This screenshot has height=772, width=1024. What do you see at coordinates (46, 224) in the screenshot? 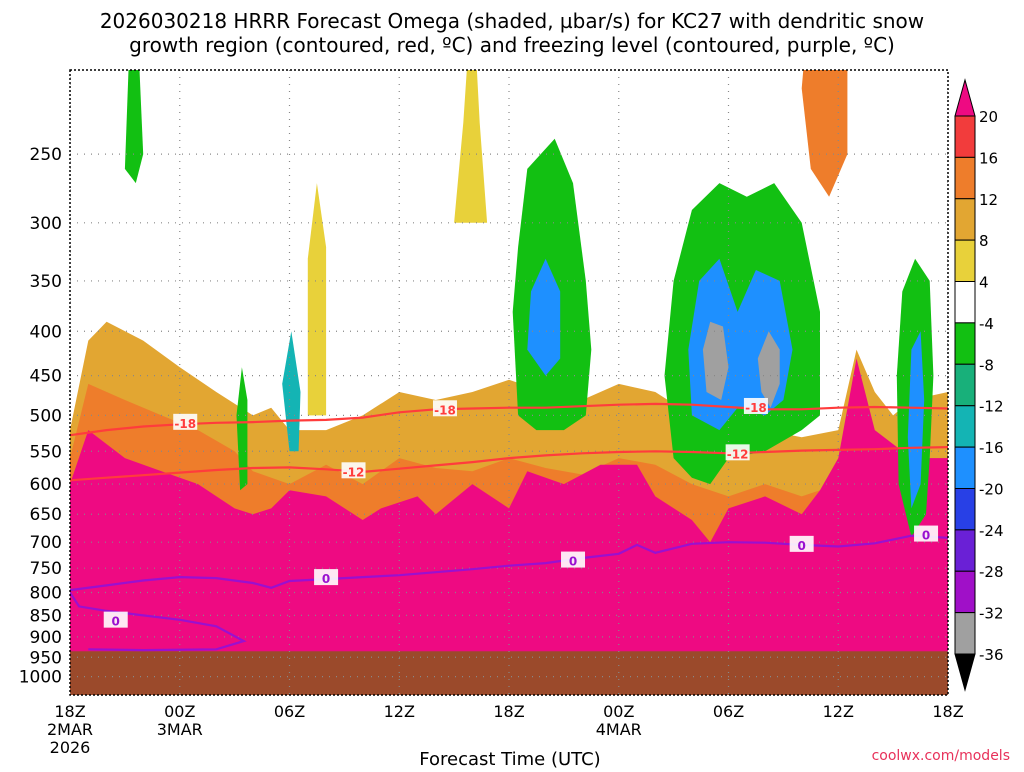
I see `y-tick-label: 300` at bounding box center [46, 224].